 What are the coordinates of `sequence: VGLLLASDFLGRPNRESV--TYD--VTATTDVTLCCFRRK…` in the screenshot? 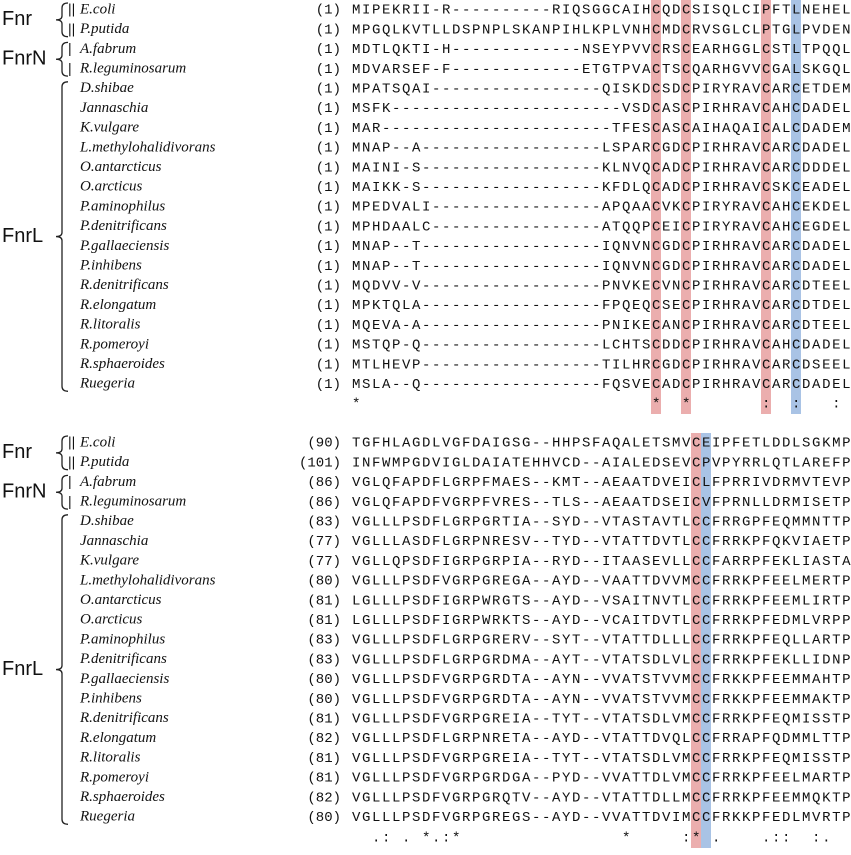 It's located at (601, 542).